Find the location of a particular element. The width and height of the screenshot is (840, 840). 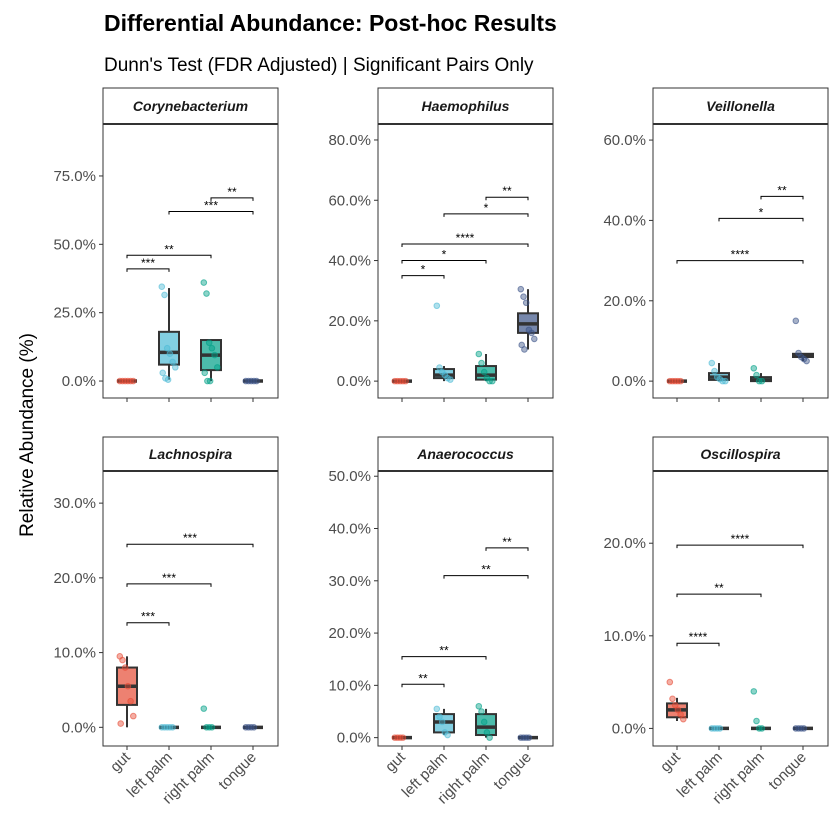

significance-bracket: * is located at coordinates (761, 213).